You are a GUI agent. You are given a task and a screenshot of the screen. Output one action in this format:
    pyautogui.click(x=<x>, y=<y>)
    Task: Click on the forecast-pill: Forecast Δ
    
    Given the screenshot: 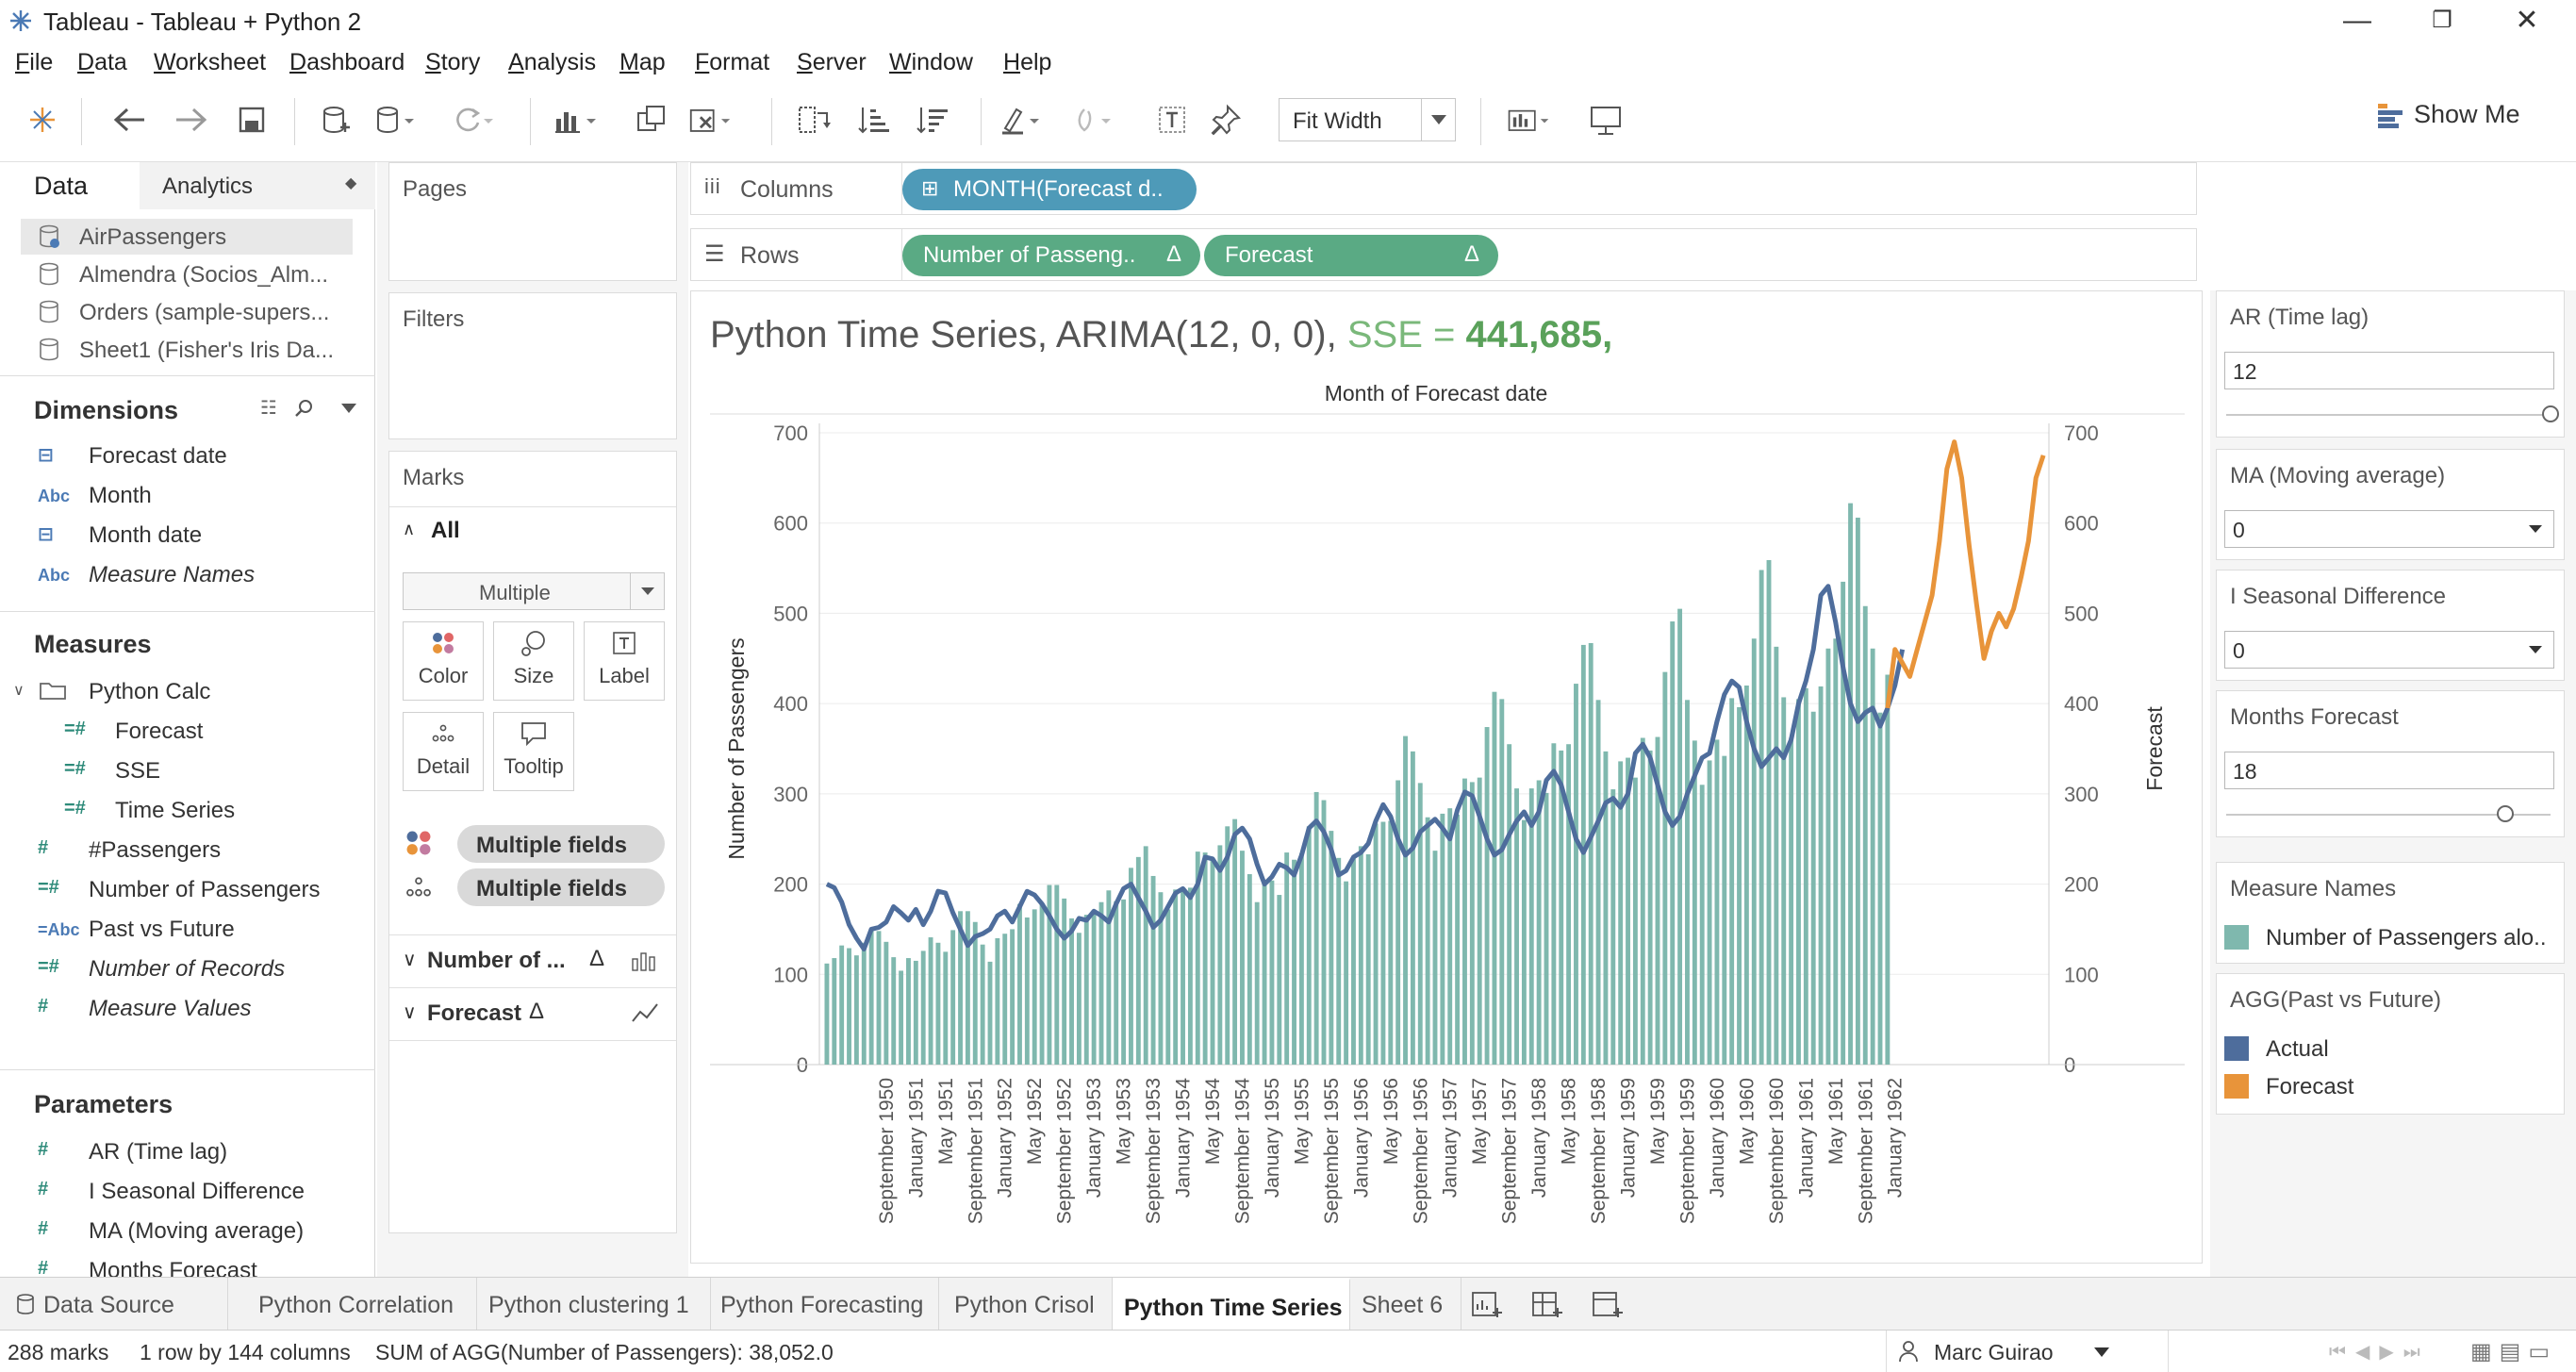 What is the action you would take?
    pyautogui.click(x=1351, y=256)
    